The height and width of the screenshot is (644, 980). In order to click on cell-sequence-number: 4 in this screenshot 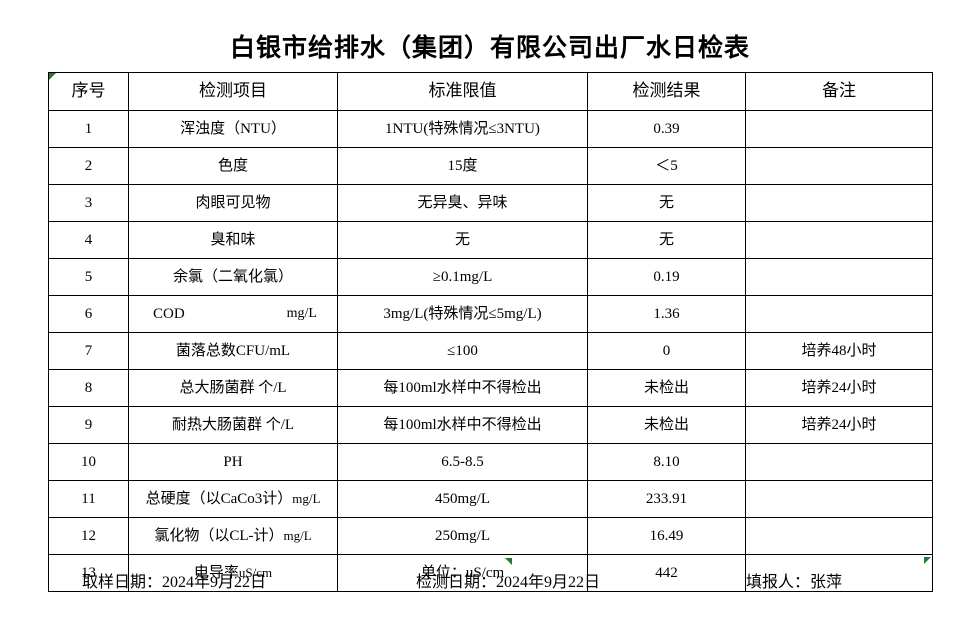, I will do `click(88, 240)`.